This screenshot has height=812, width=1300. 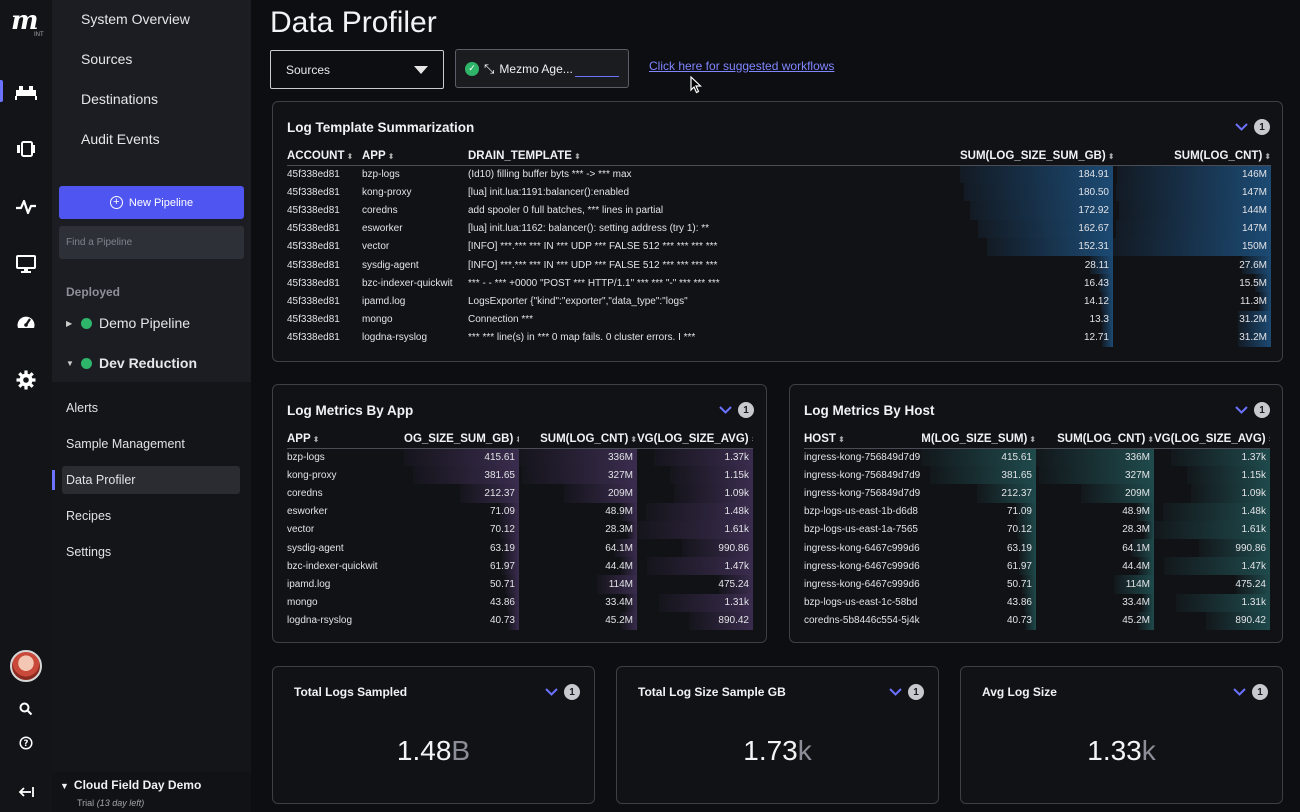 I want to click on col-account: ACCOUNT ⬍, so click(x=324, y=157).